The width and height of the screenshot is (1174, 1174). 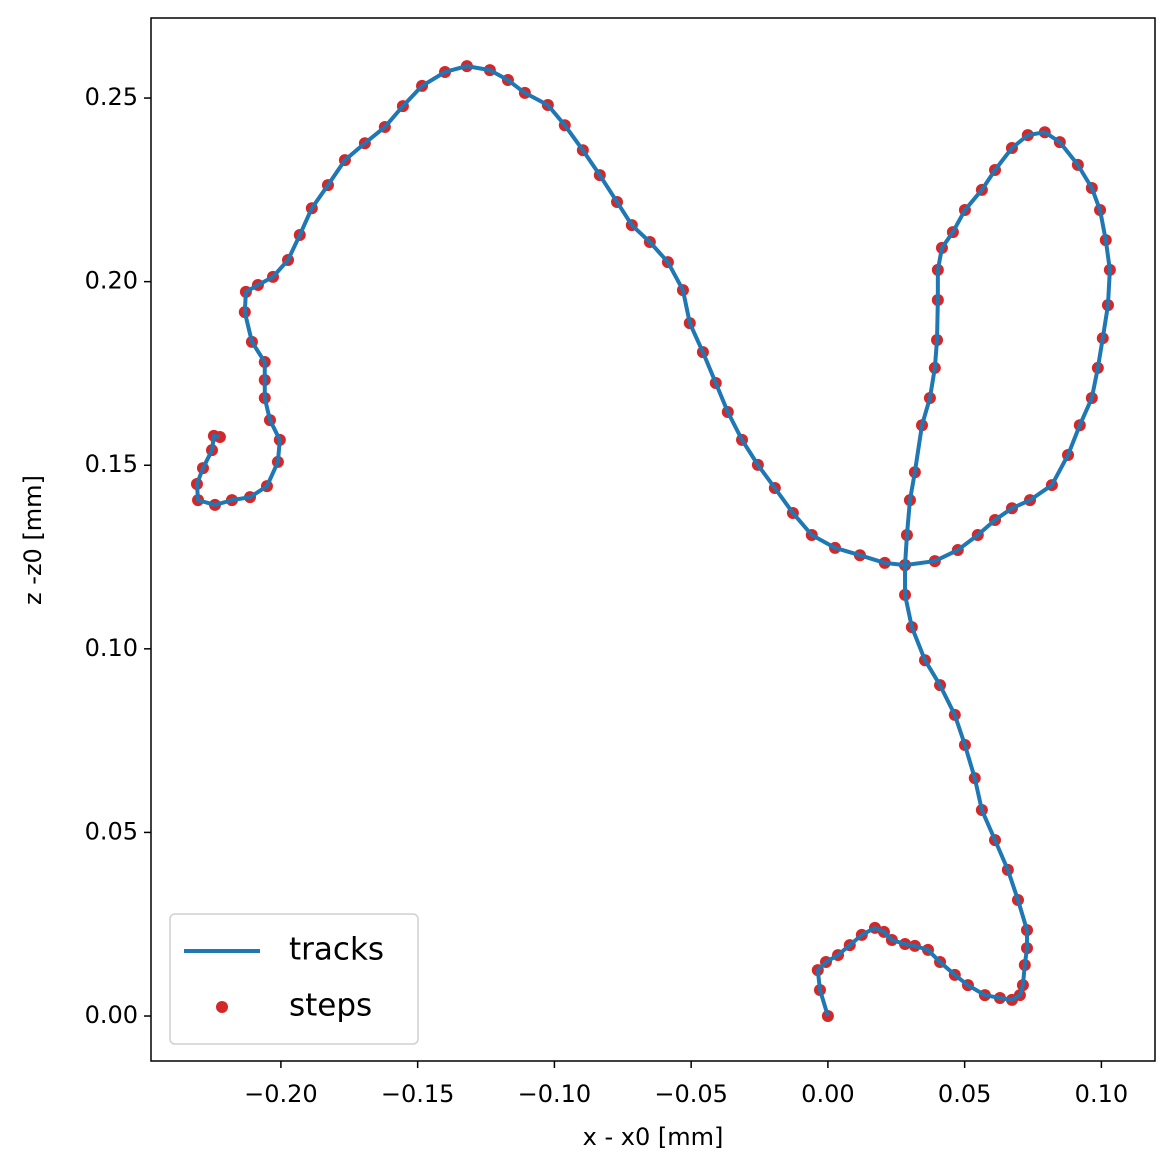 What do you see at coordinates (111, 97) in the screenshot?
I see `y-tick-label: 0.25` at bounding box center [111, 97].